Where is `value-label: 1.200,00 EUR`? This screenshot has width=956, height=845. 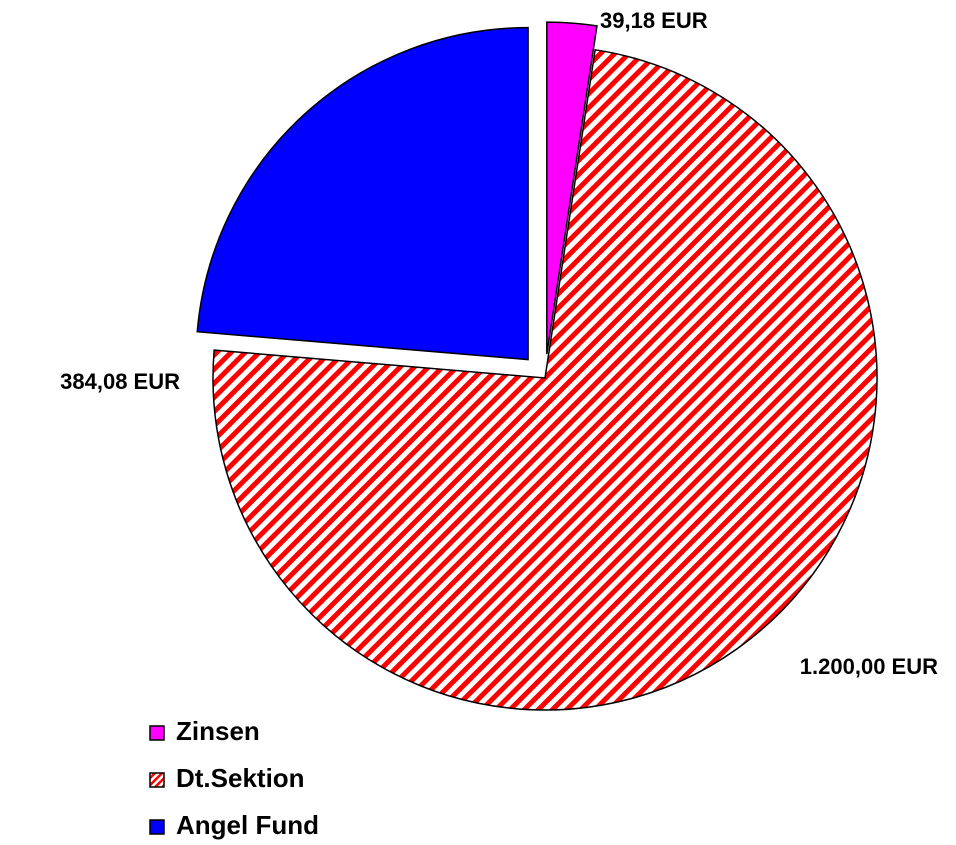
value-label: 1.200,00 EUR is located at coordinates (869, 666).